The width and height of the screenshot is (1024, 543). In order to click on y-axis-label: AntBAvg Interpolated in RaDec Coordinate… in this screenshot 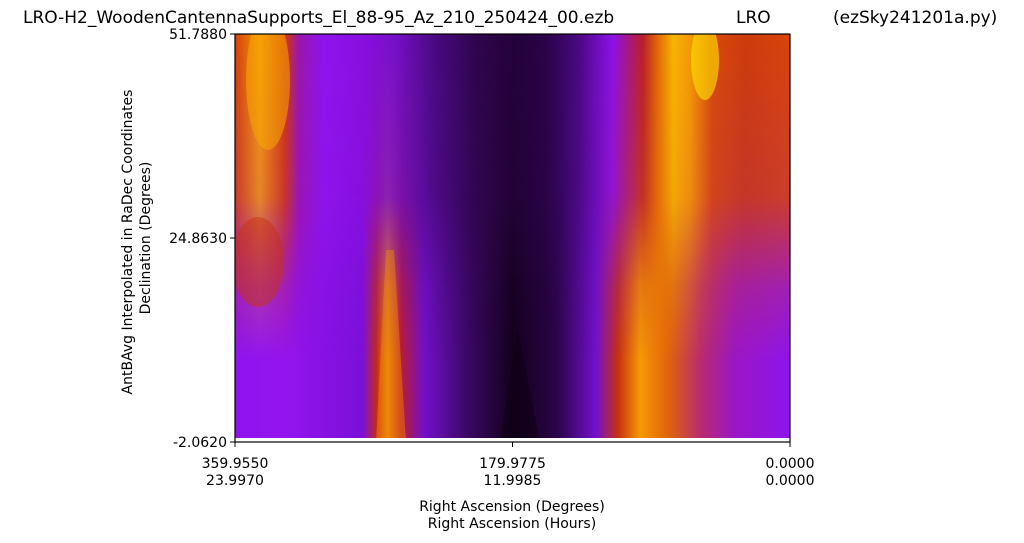, I will do `click(128, 242)`.